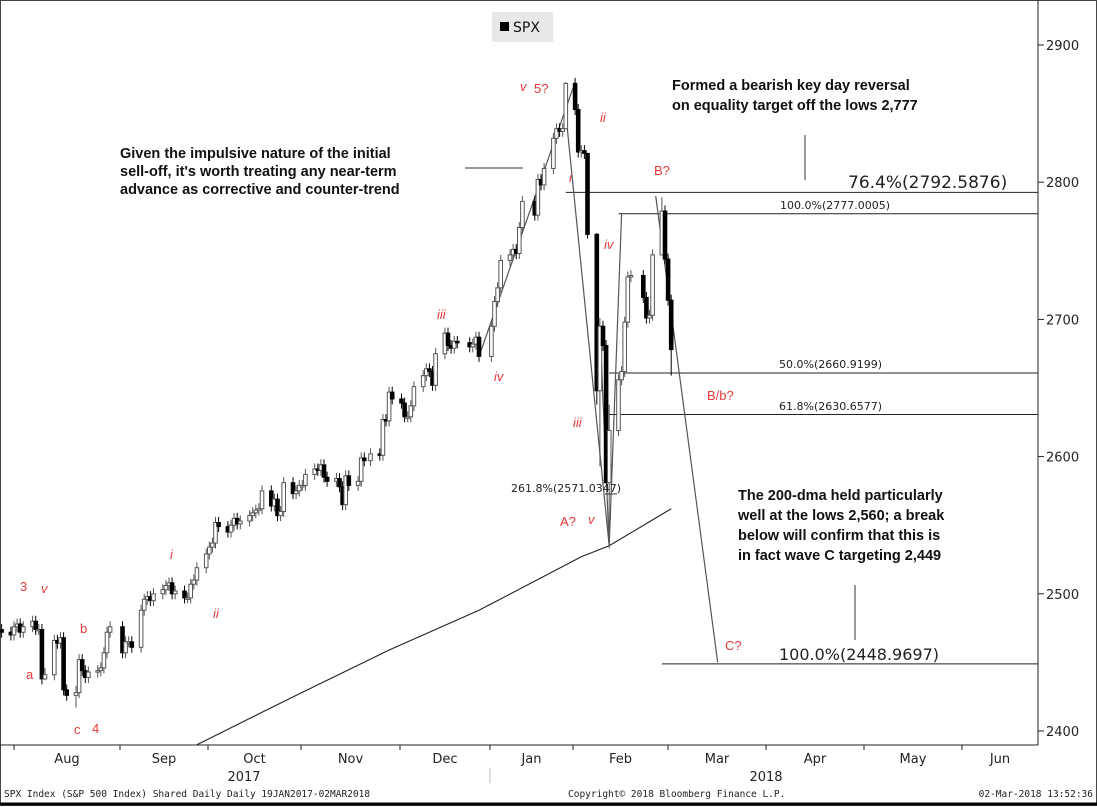 The width and height of the screenshot is (1097, 807). What do you see at coordinates (603, 117) in the screenshot?
I see `wave-label: ii` at bounding box center [603, 117].